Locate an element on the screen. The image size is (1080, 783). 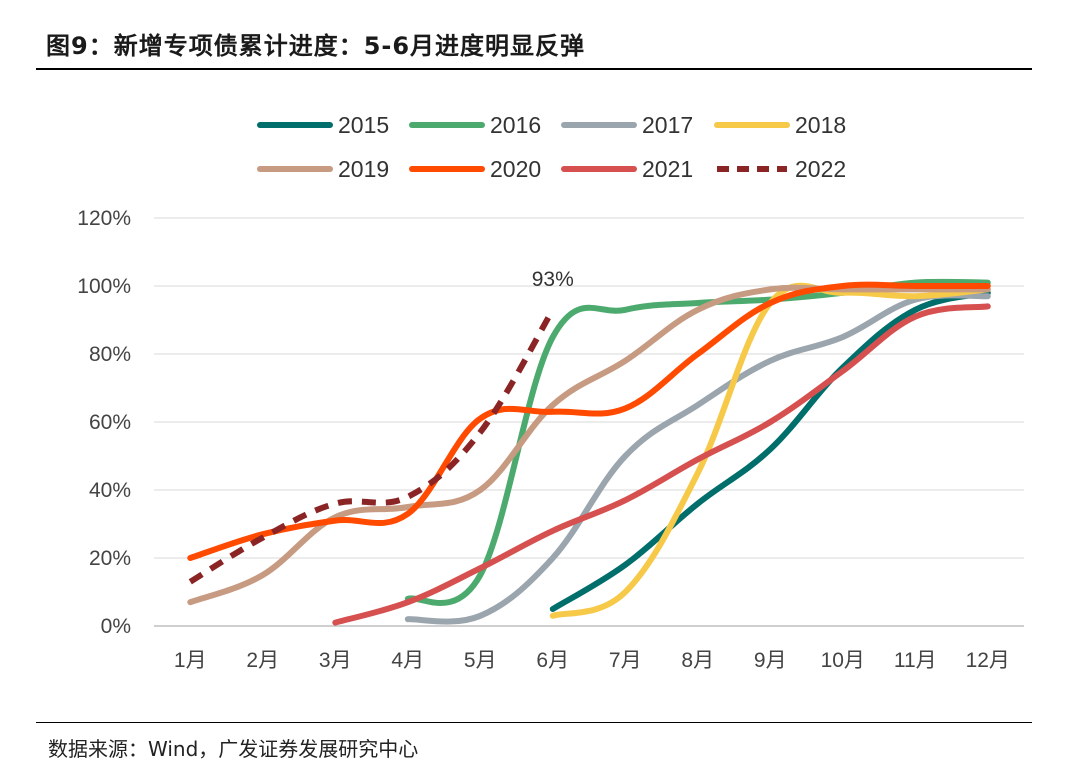
legend-label-2019: 2019 is located at coordinates (363, 169).